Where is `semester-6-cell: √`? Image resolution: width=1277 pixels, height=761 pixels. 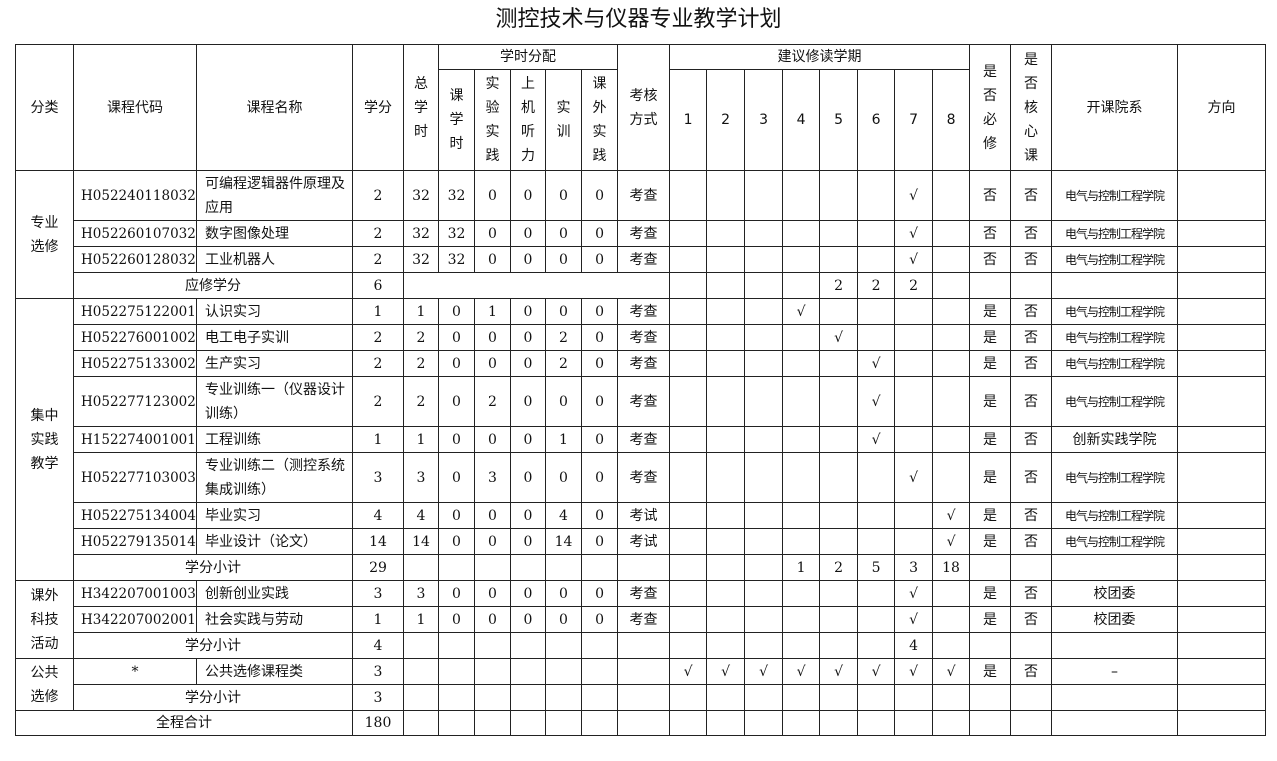 semester-6-cell: √ is located at coordinates (876, 363).